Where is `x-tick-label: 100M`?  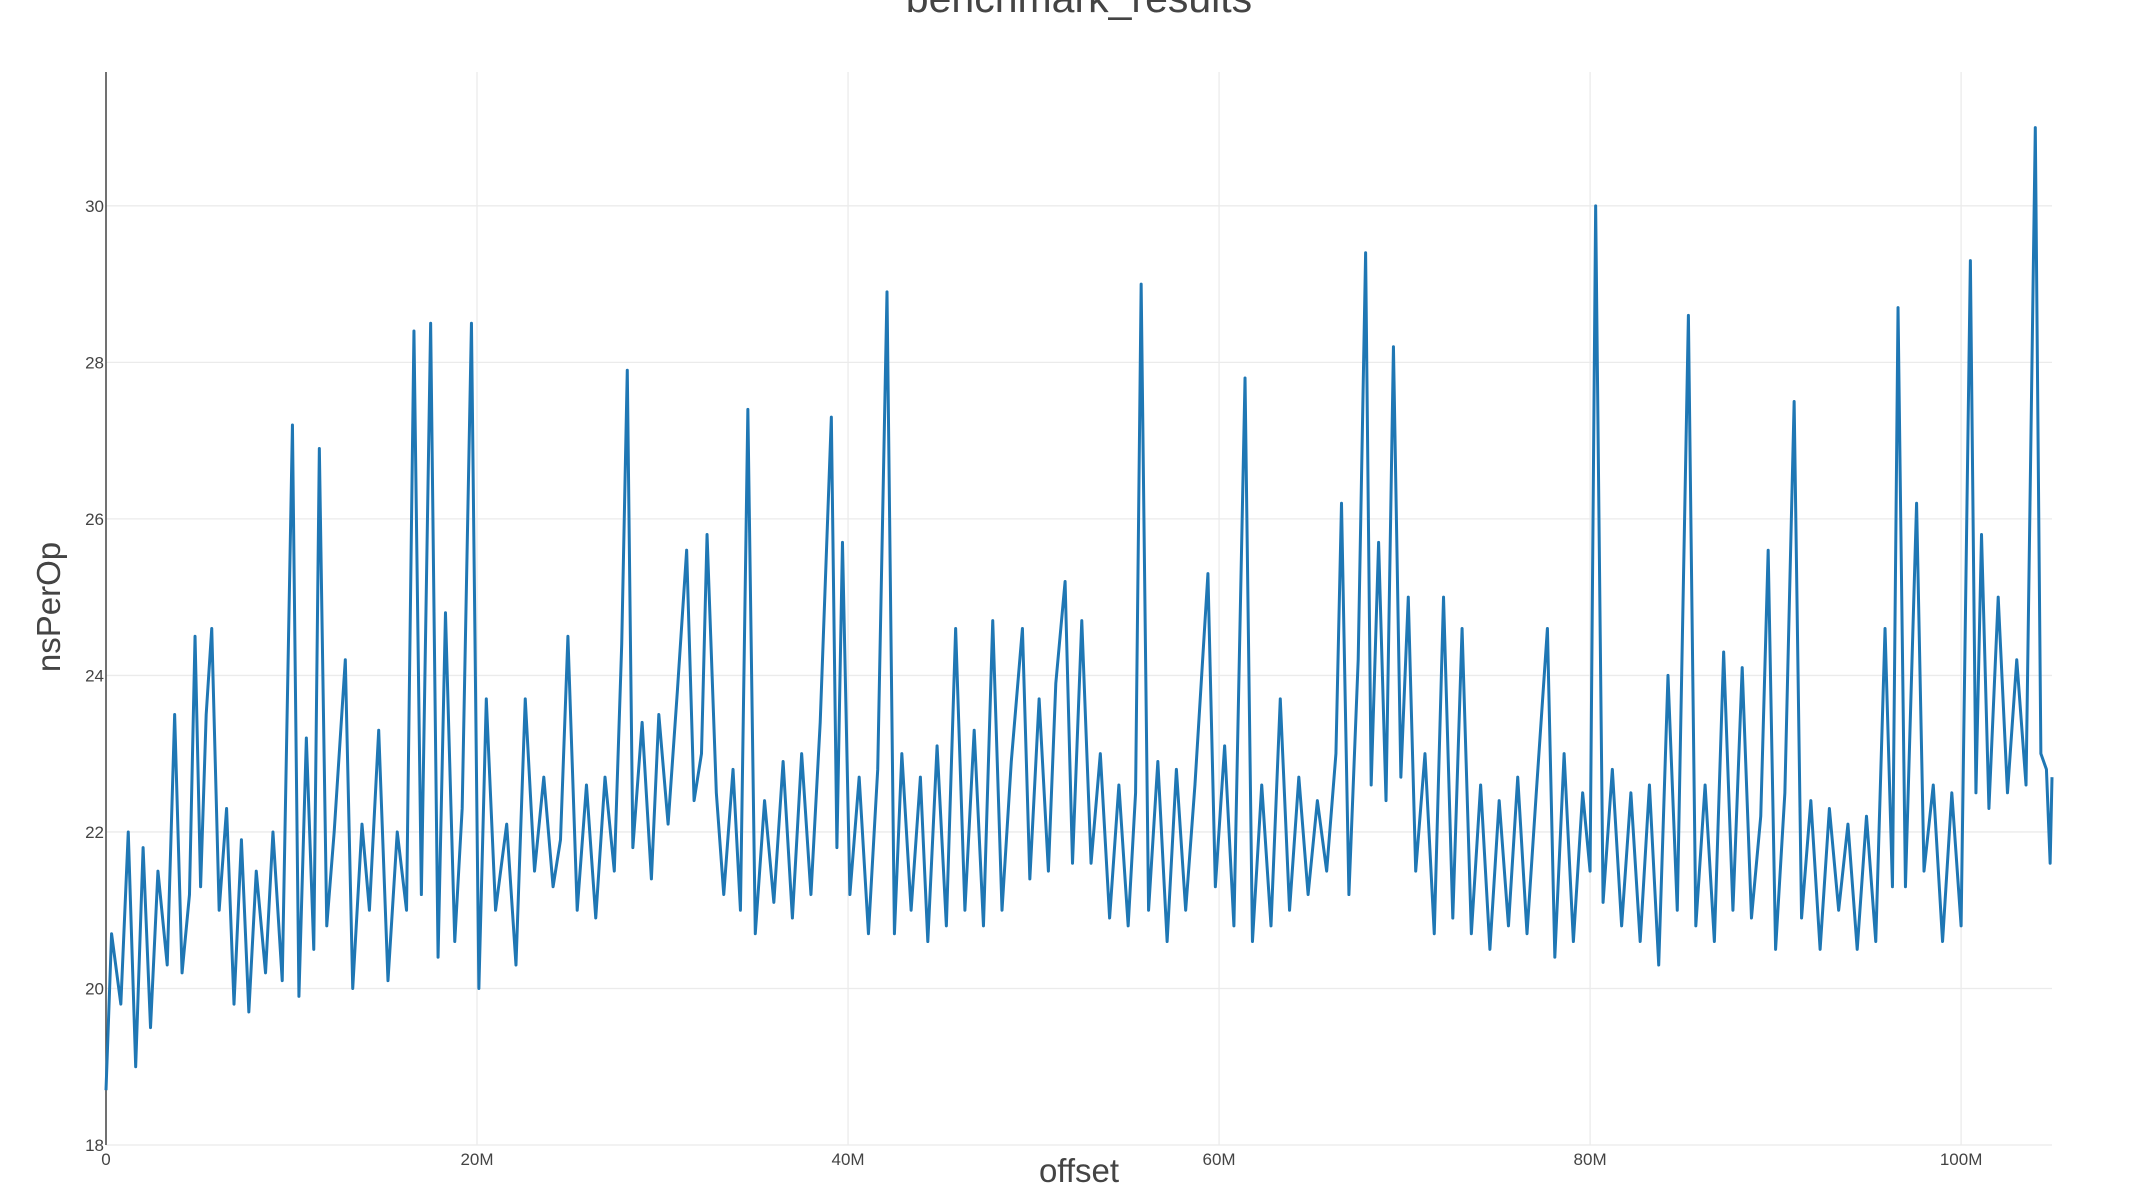 x-tick-label: 100M is located at coordinates (1961, 1159).